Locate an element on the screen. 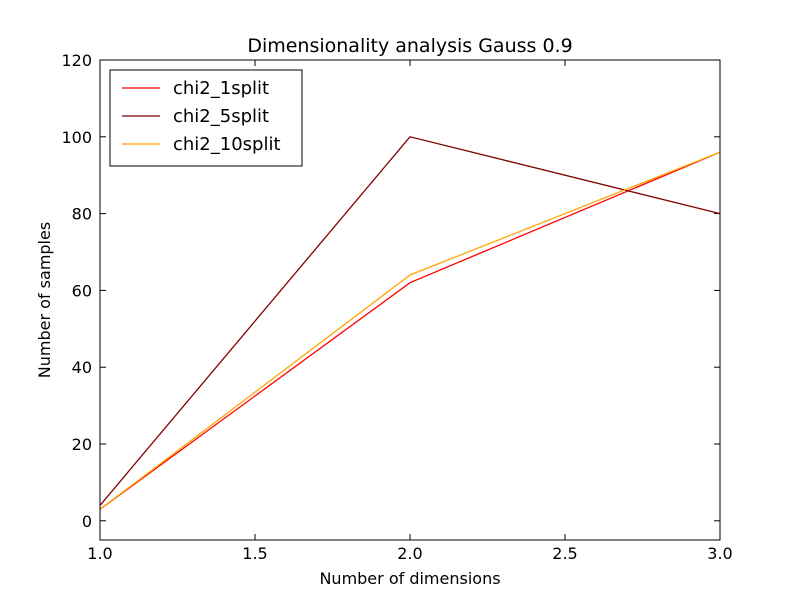  y-tick-label: 80 is located at coordinates (82, 214).